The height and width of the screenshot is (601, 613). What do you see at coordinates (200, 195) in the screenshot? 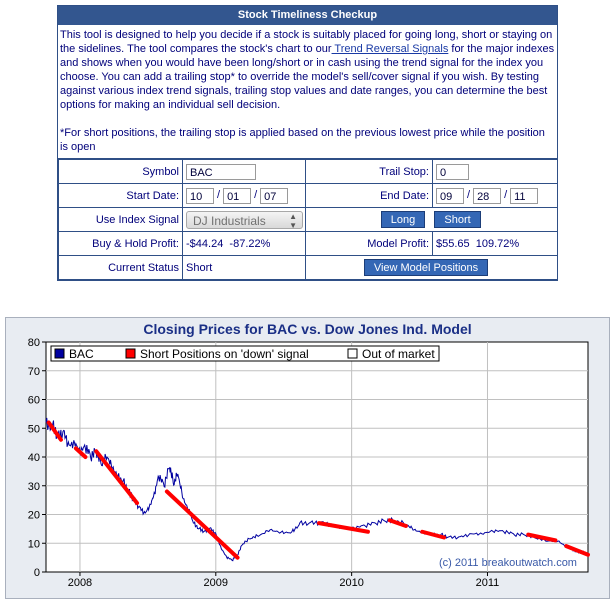
I see `start-month-input: 10` at bounding box center [200, 195].